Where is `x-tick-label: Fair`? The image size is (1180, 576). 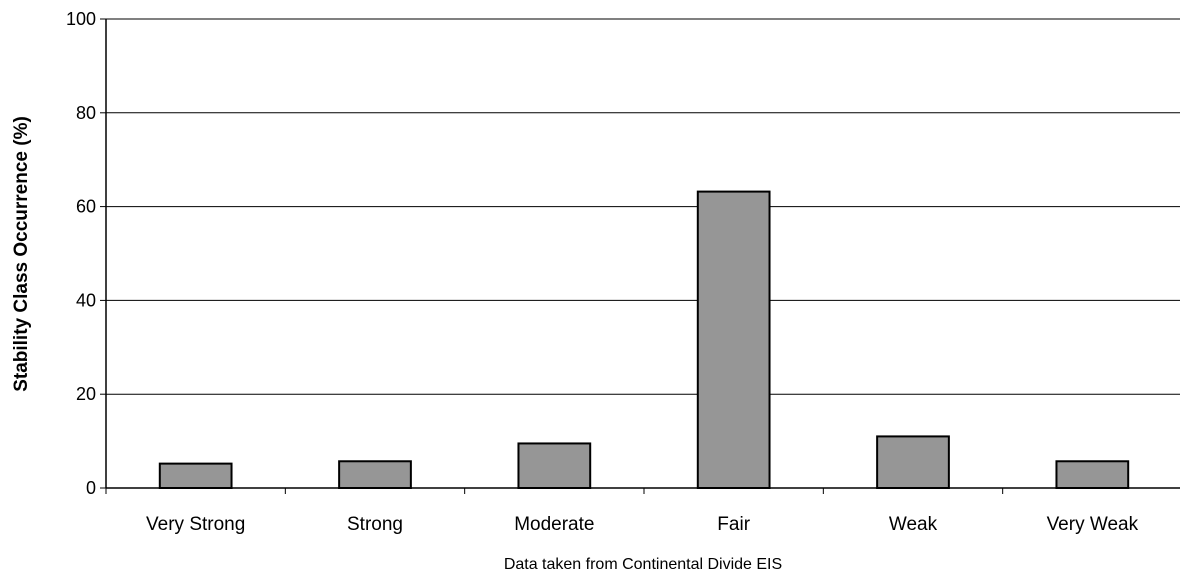
x-tick-label: Fair is located at coordinates (733, 524).